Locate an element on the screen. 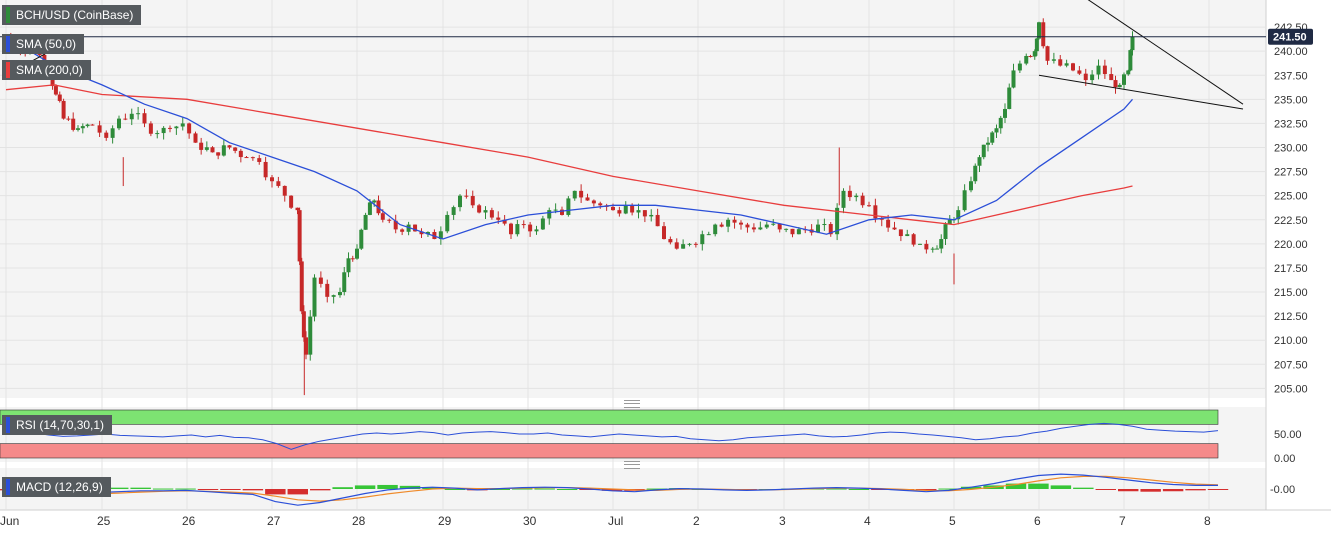  macd-title-label: MACD (12,26,9) is located at coordinates (56, 487).